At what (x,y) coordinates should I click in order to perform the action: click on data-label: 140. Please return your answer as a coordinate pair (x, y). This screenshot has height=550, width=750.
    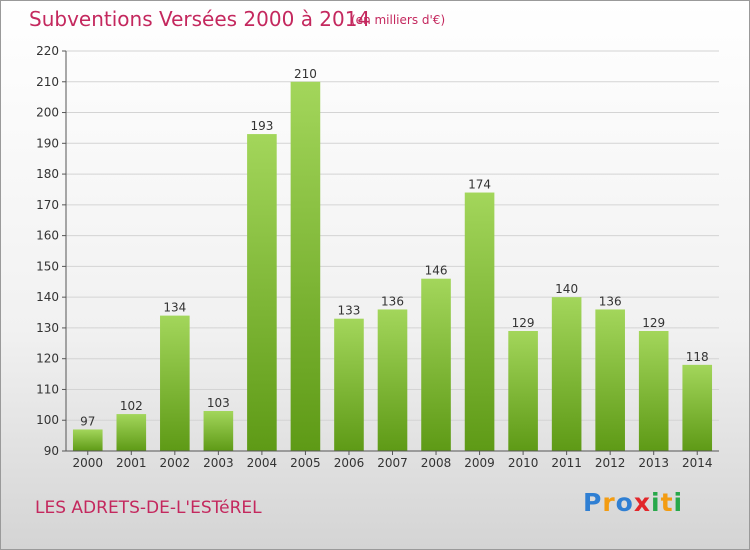
    Looking at the image, I should click on (566, 289).